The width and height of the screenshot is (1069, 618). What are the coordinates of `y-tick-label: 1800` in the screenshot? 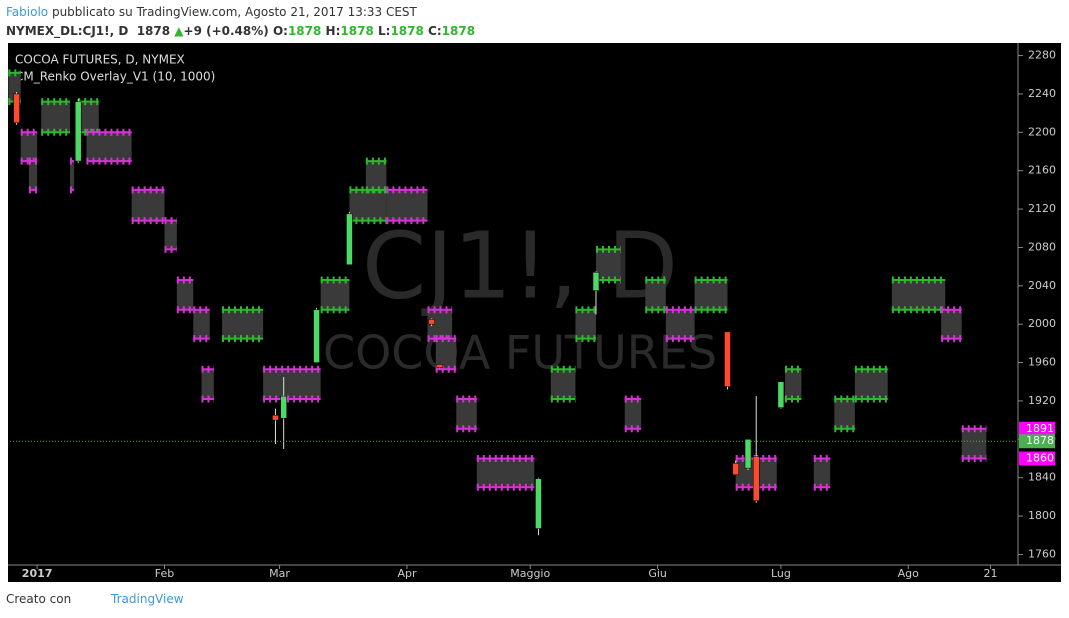 It's located at (1042, 515).